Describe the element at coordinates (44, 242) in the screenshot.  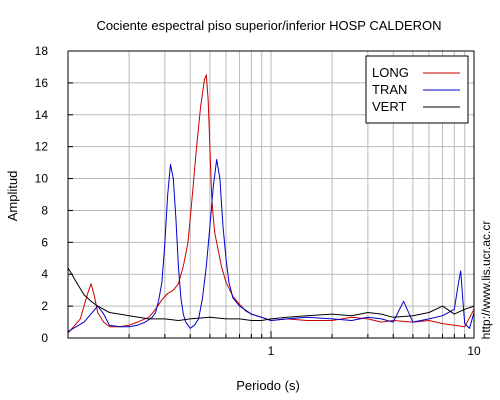
I see `y-tick-label: 6` at that location.